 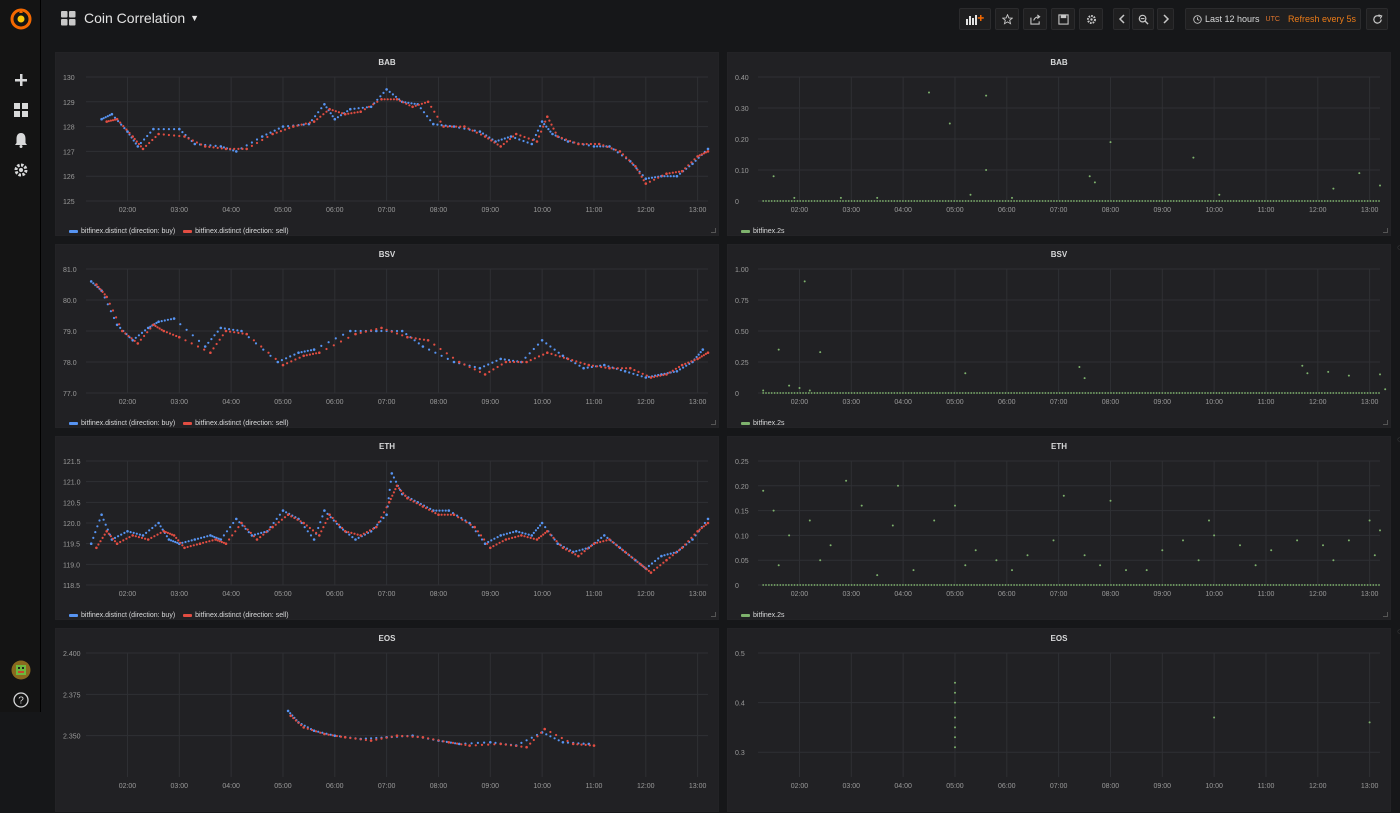 What do you see at coordinates (1035, 19) in the screenshot?
I see `share-button` at bounding box center [1035, 19].